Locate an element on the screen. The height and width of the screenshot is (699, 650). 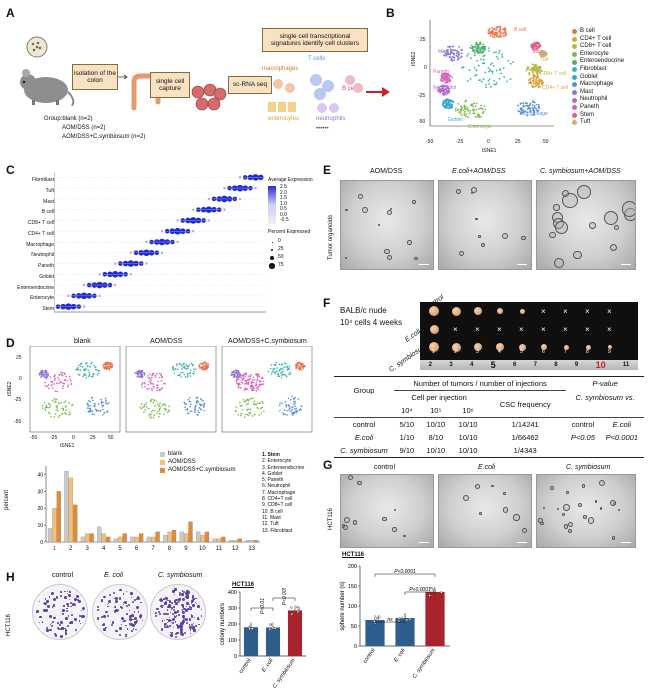
no-tumor-mark: × is located at coordinates (587, 311).